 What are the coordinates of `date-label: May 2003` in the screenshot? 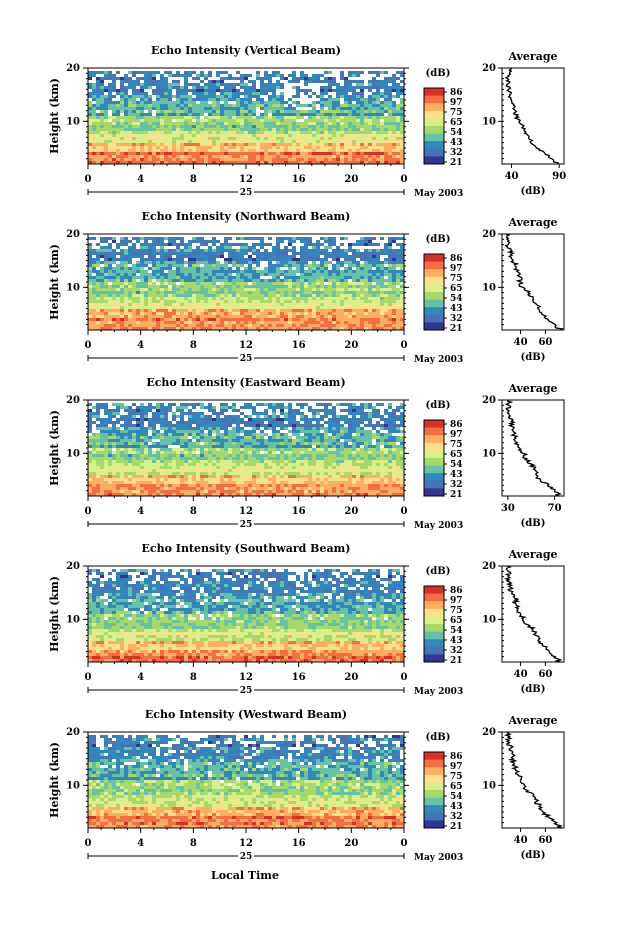 It's located at (438, 360).